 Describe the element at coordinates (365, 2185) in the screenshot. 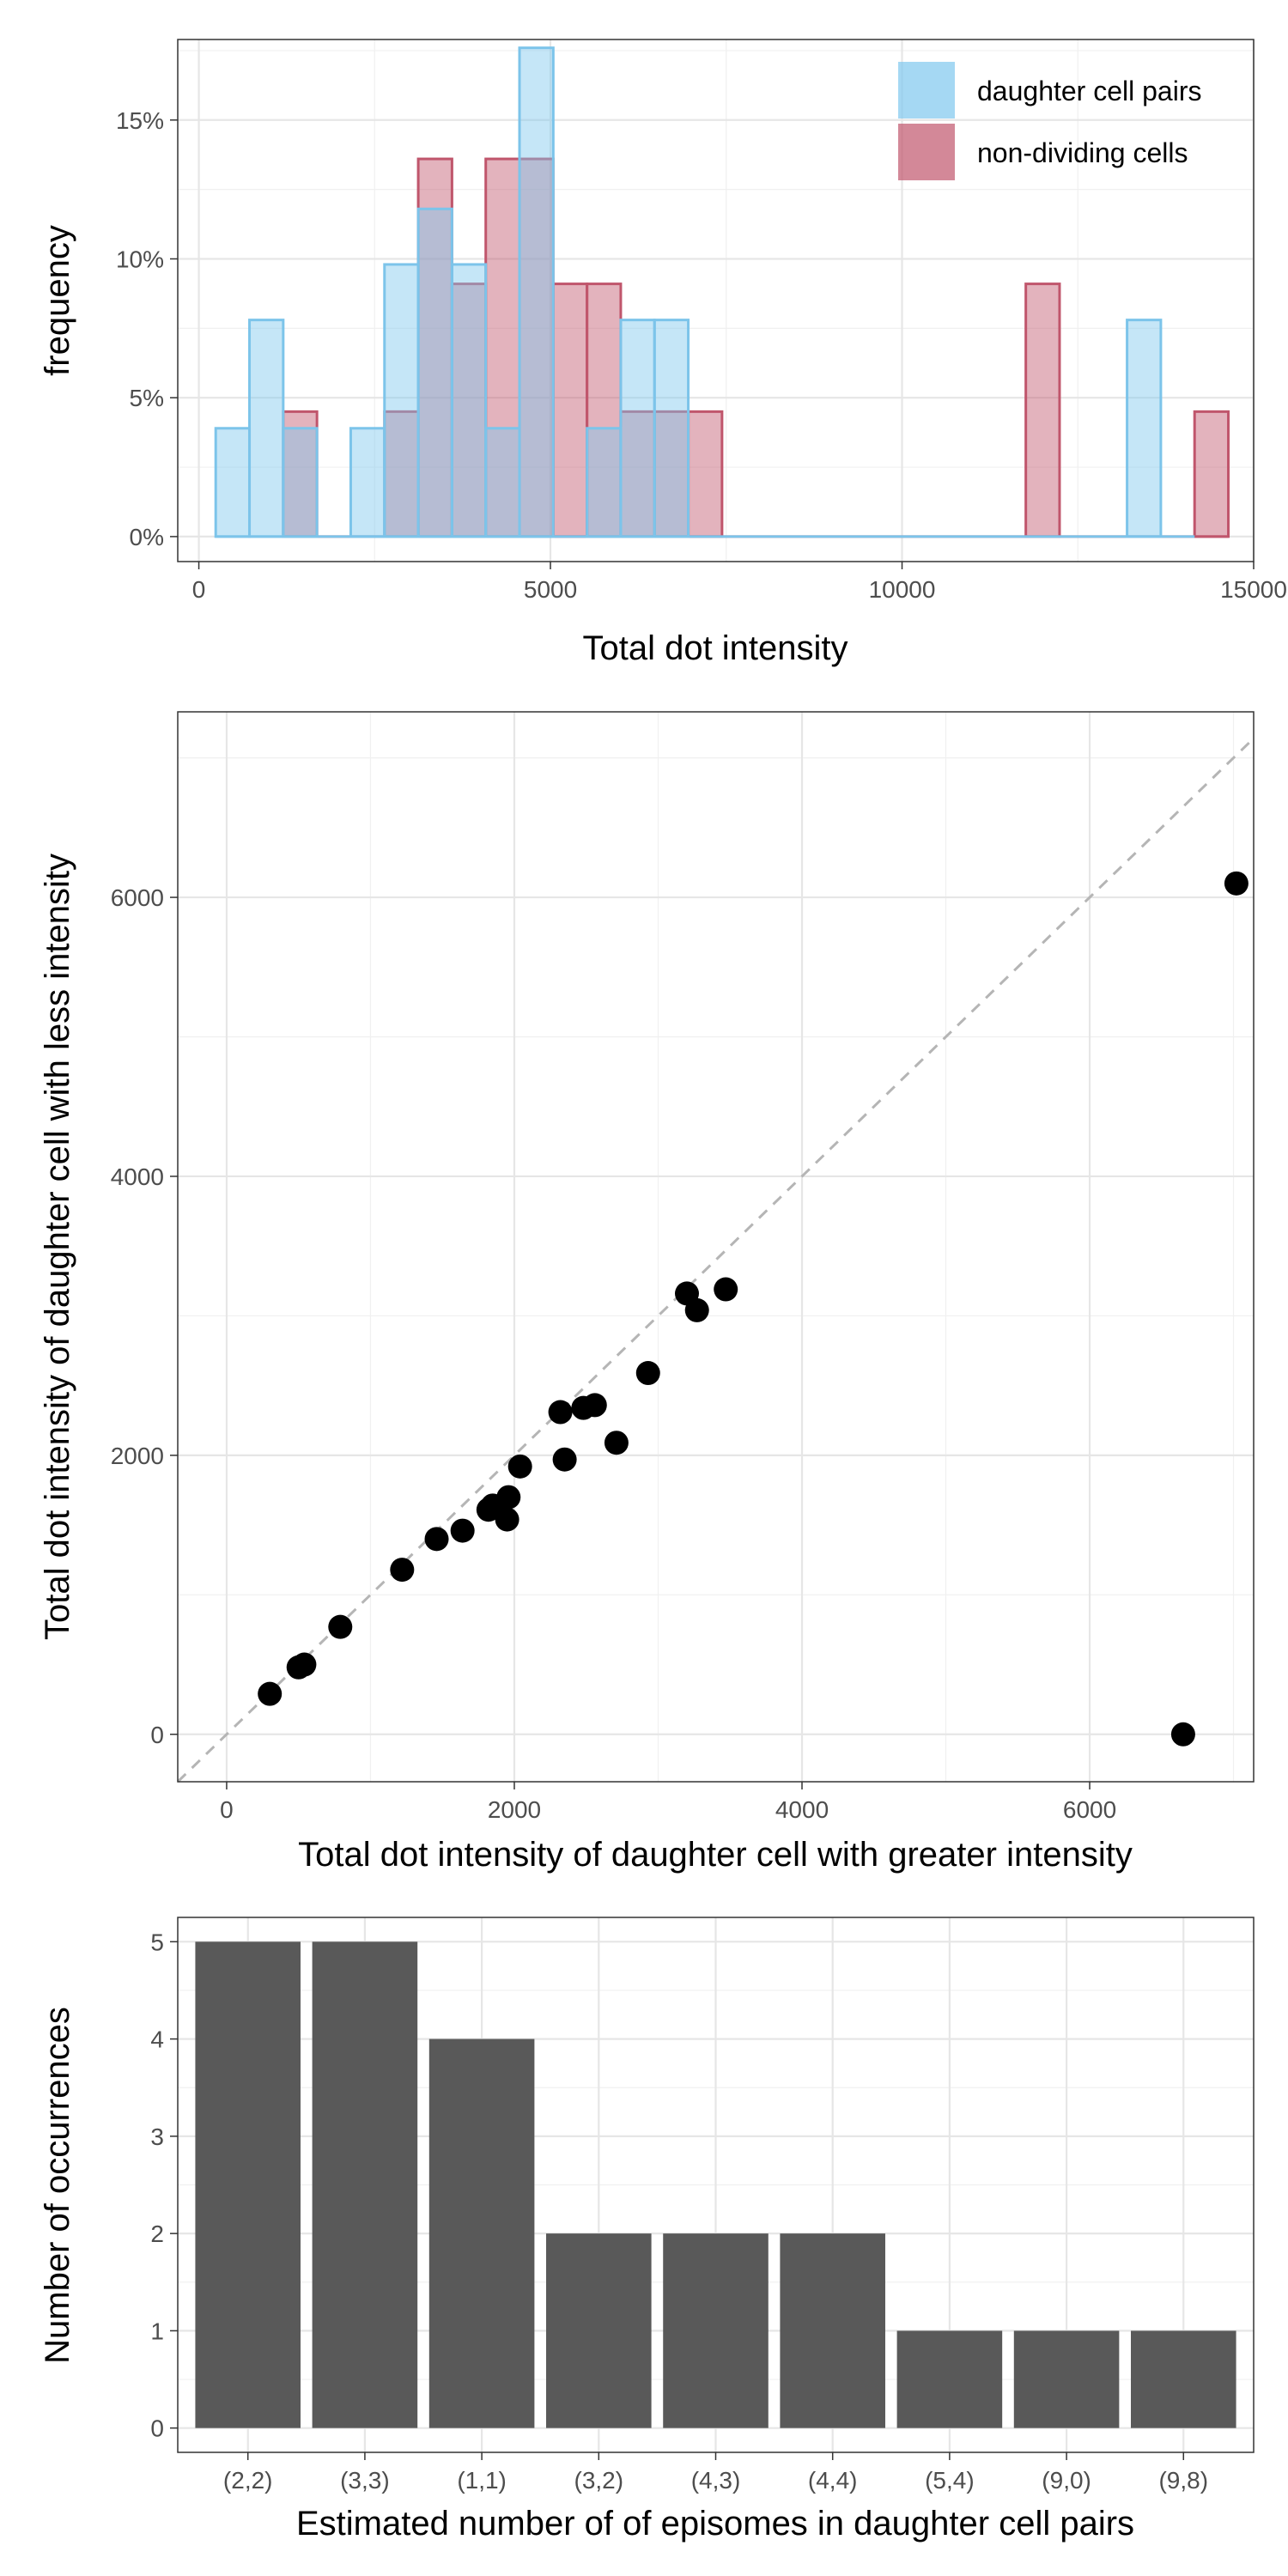

I see `bar-(3,3)` at that location.